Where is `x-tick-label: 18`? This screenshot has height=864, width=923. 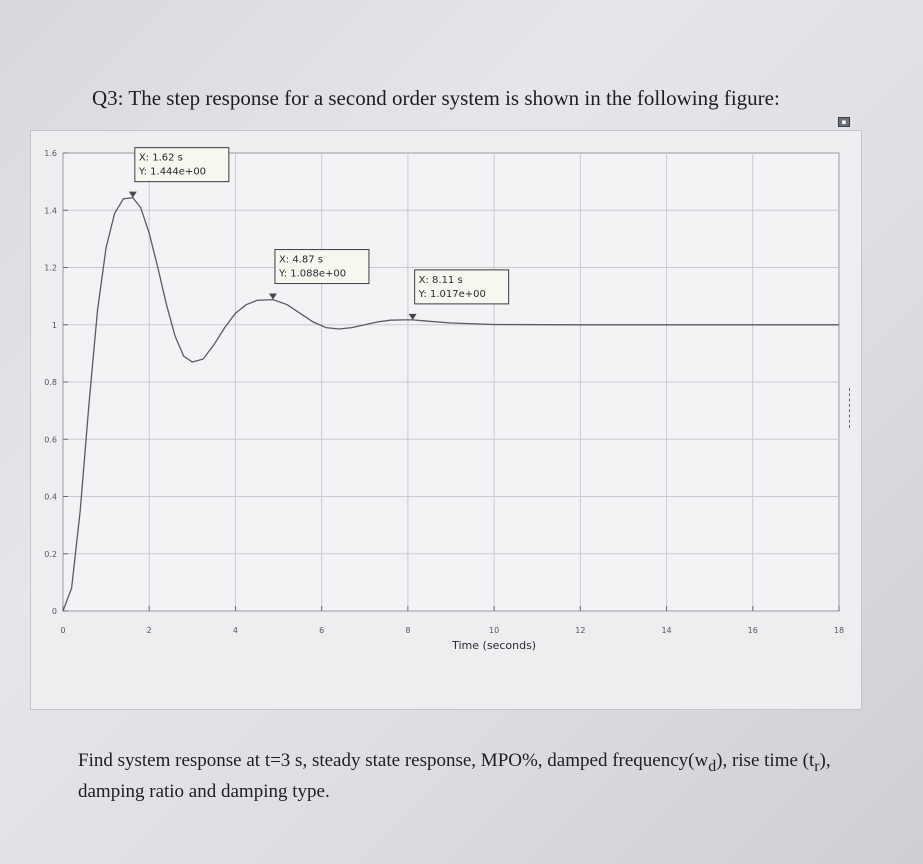
x-tick-label: 18 is located at coordinates (839, 630).